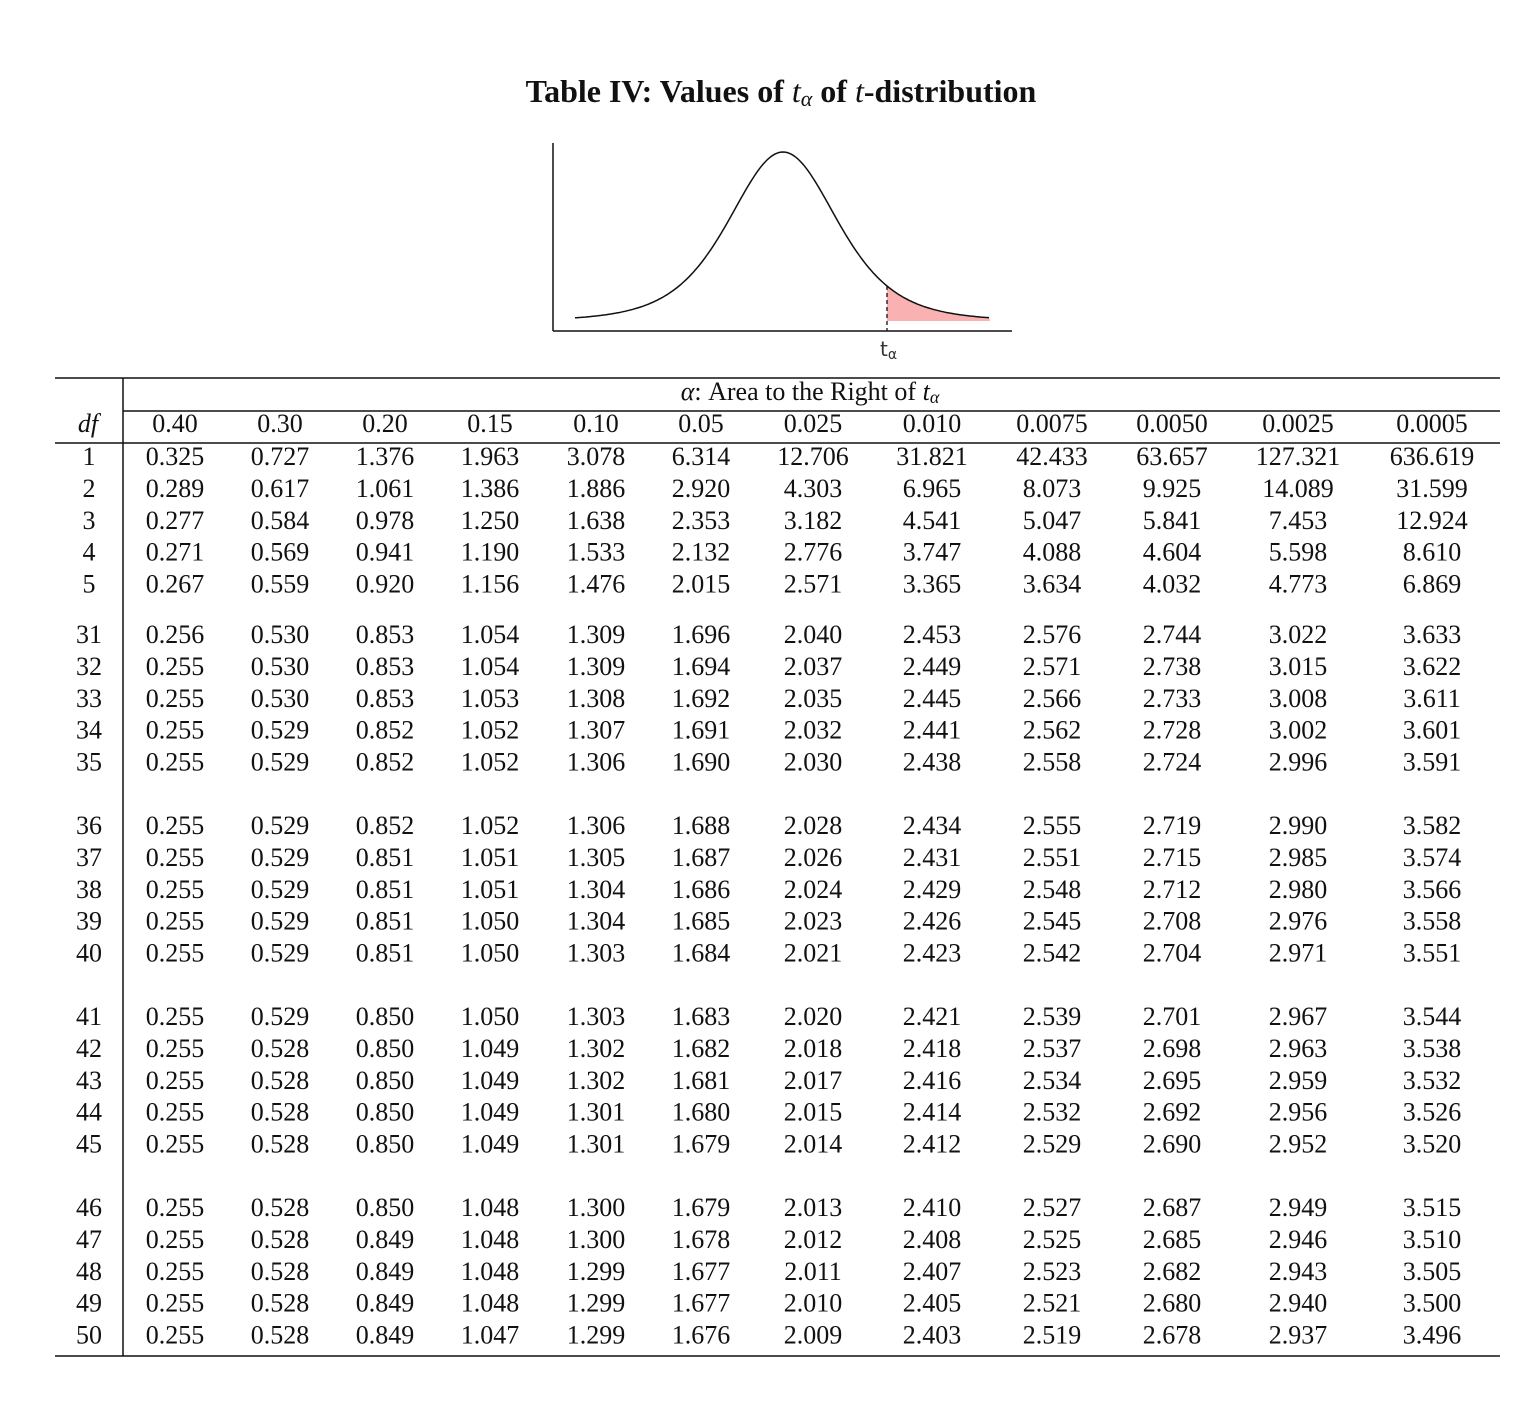 The width and height of the screenshot is (1536, 1405). I want to click on value-cell: 1.692, so click(701, 698).